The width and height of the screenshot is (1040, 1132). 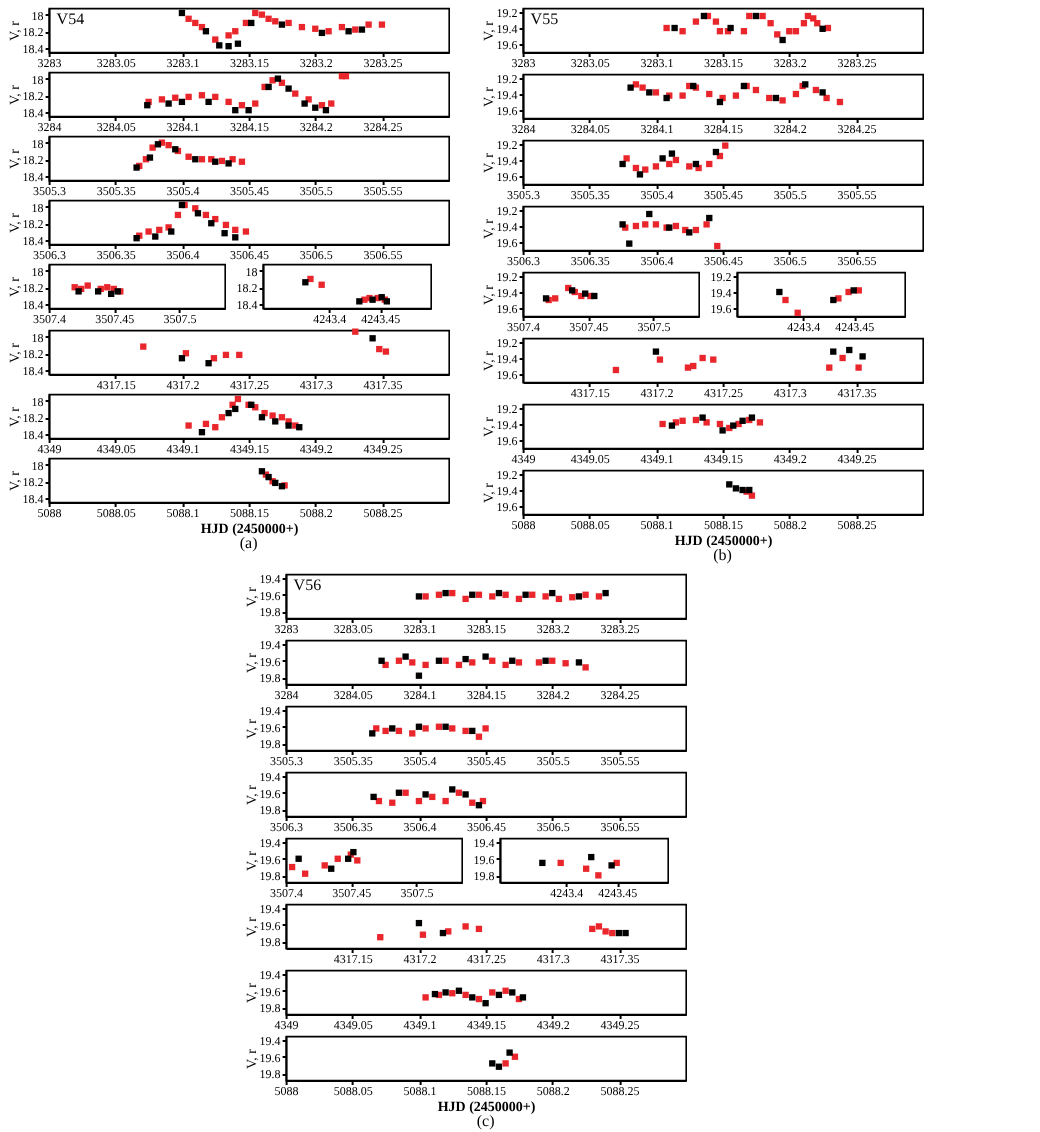 What do you see at coordinates (70, 19) in the screenshot?
I see `annotation: V54` at bounding box center [70, 19].